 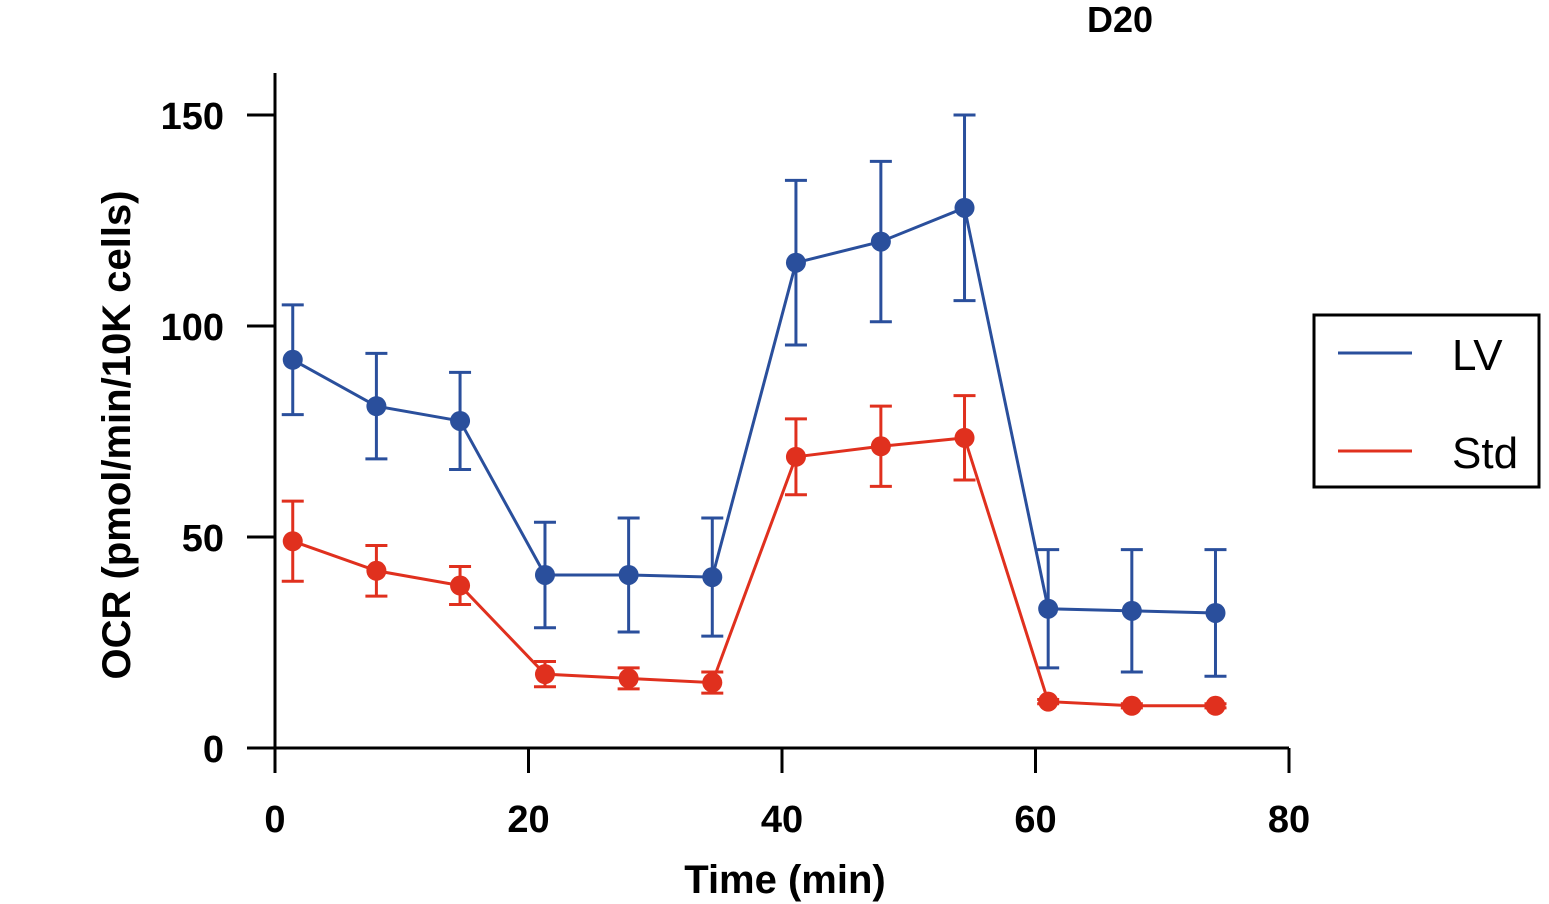 What do you see at coordinates (787, 794) in the screenshot?
I see `x-ticks: 0 20 40 60 80` at bounding box center [787, 794].